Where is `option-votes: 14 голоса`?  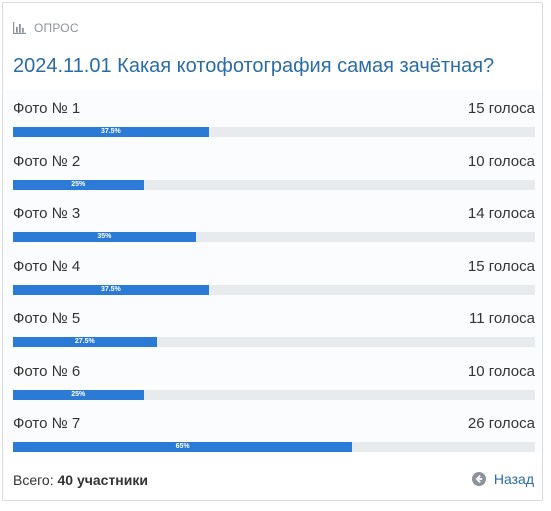 option-votes: 14 голоса is located at coordinates (501, 213).